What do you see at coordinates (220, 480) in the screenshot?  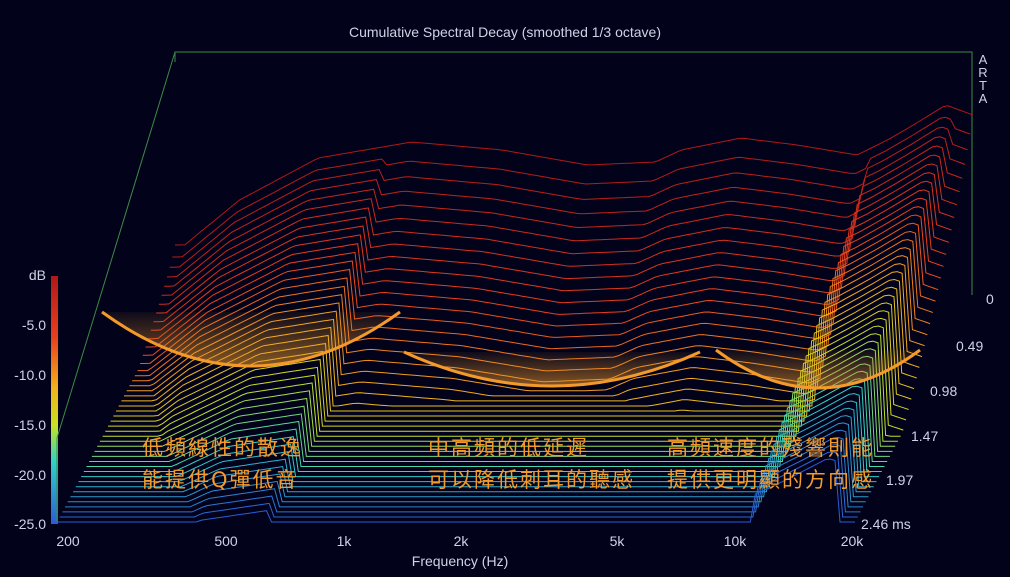 I see `annotation-line: 能提供Q彈低音` at bounding box center [220, 480].